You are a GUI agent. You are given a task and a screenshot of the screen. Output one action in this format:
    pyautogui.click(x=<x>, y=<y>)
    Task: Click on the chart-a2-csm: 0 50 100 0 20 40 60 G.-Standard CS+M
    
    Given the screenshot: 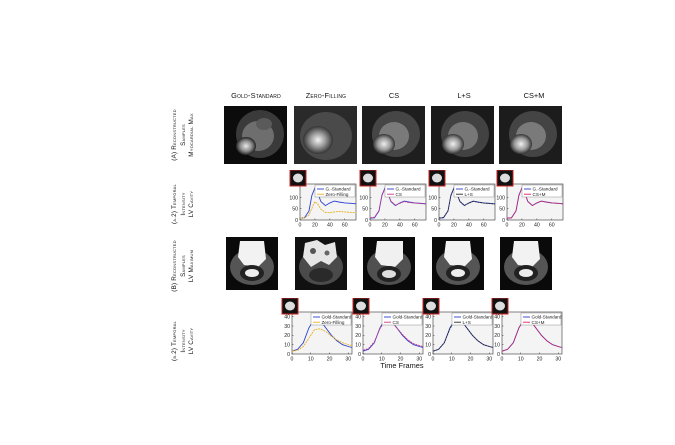 What is the action you would take?
    pyautogui.click(x=530, y=200)
    